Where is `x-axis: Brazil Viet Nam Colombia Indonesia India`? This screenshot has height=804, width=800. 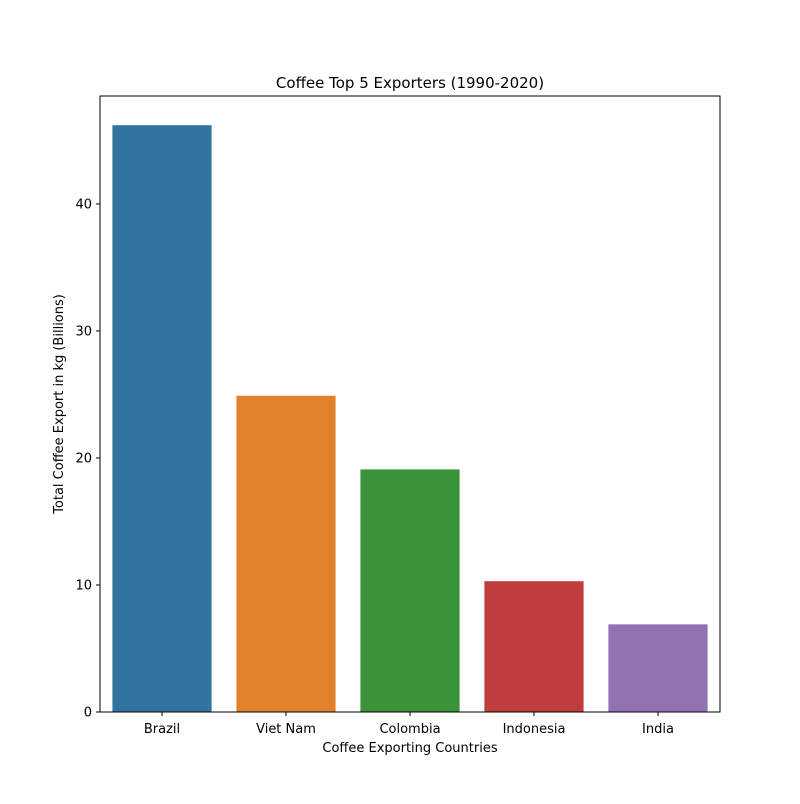
x-axis: Brazil Viet Nam Colombia Indonesia India is located at coordinates (409, 724).